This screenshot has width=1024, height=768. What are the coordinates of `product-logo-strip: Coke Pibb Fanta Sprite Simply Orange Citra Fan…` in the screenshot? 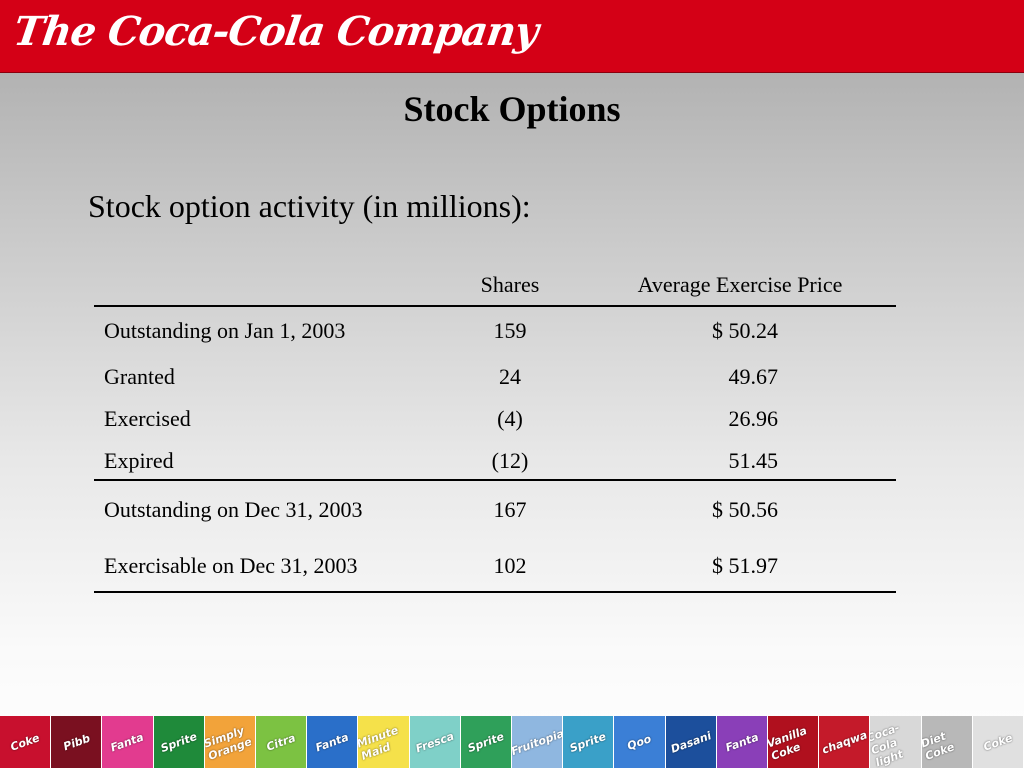 It's located at (512, 742).